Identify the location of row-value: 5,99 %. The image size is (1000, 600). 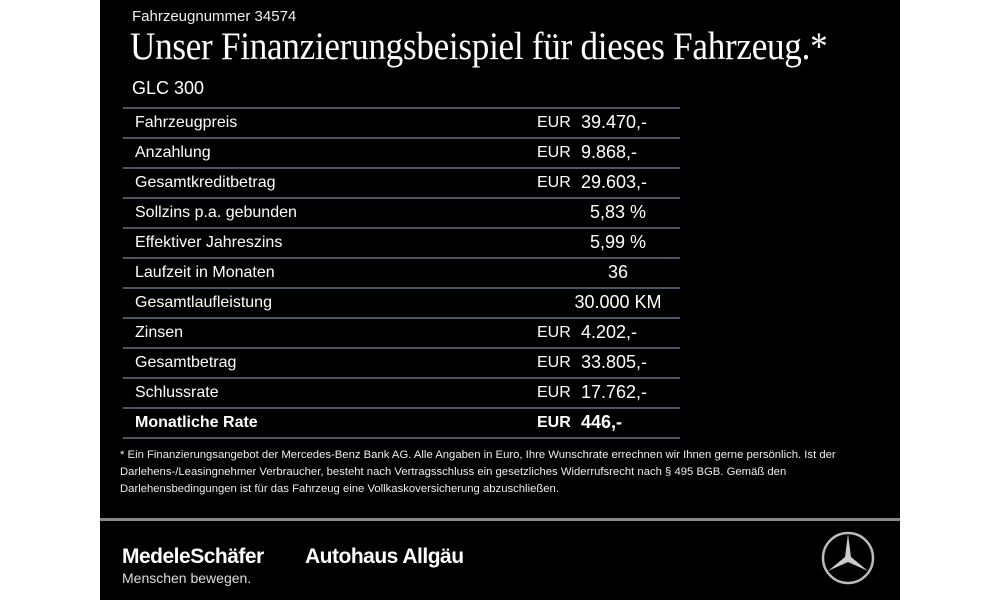
(618, 242).